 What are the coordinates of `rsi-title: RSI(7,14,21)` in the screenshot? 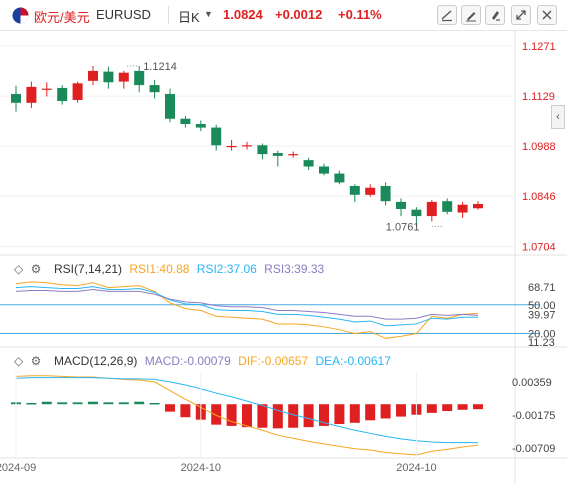 It's located at (88, 269).